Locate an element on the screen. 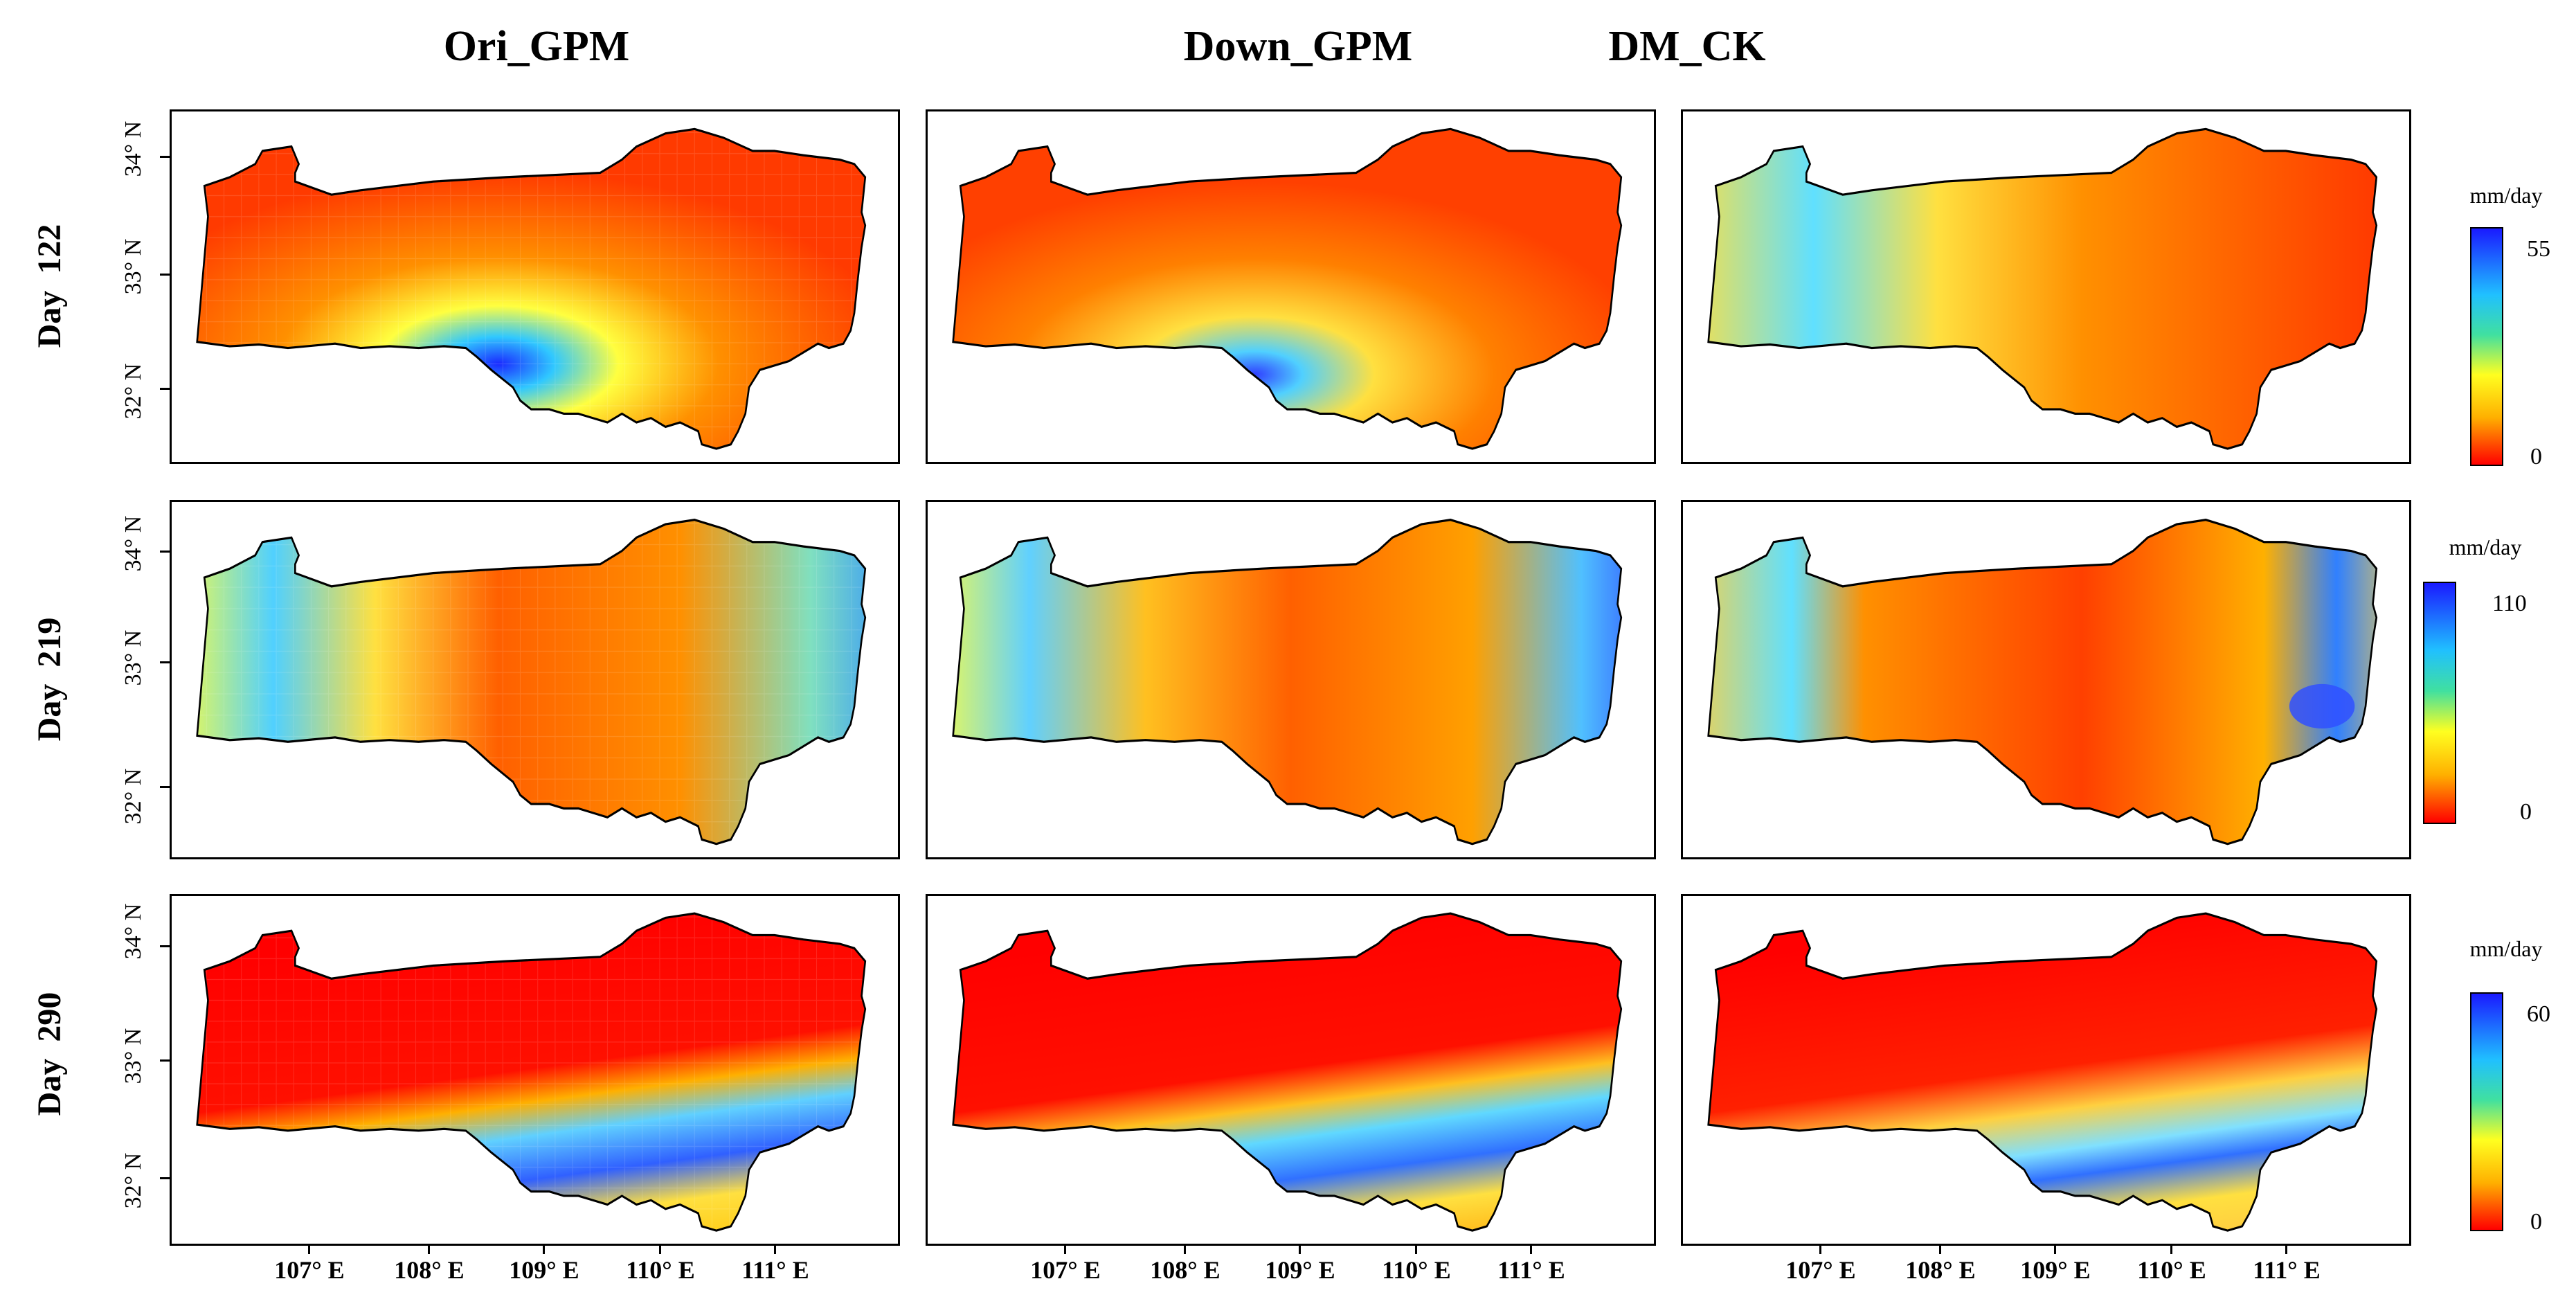 The height and width of the screenshot is (1315, 2576). legend-max-day-290: 60 is located at coordinates (2539, 1014).